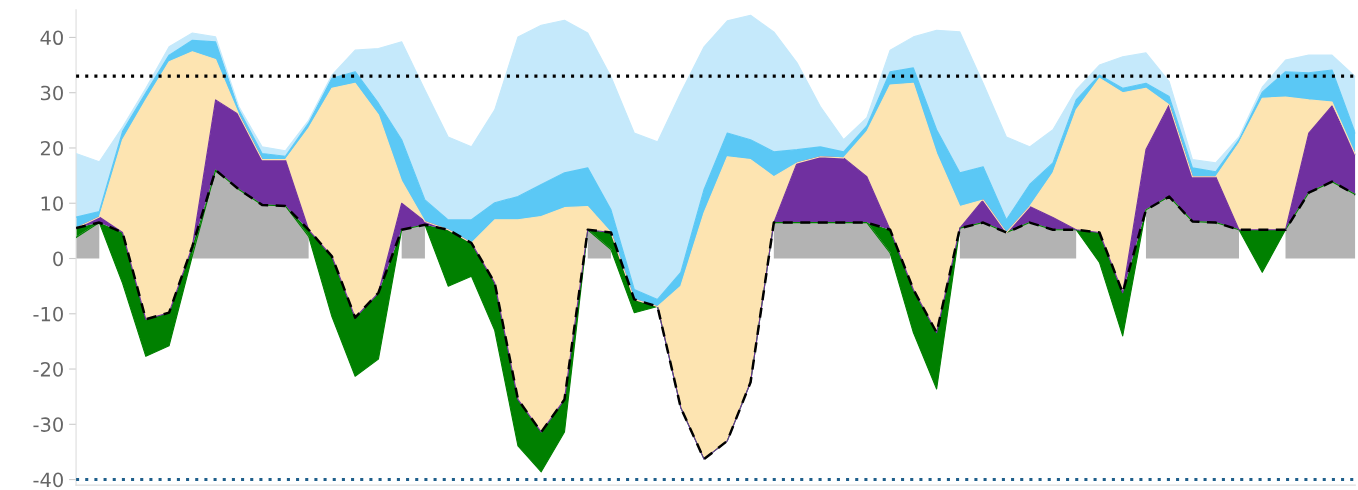 The height and width of the screenshot is (490, 1358). Describe the element at coordinates (48, 424) in the screenshot. I see `y-tick-label: -30` at that location.